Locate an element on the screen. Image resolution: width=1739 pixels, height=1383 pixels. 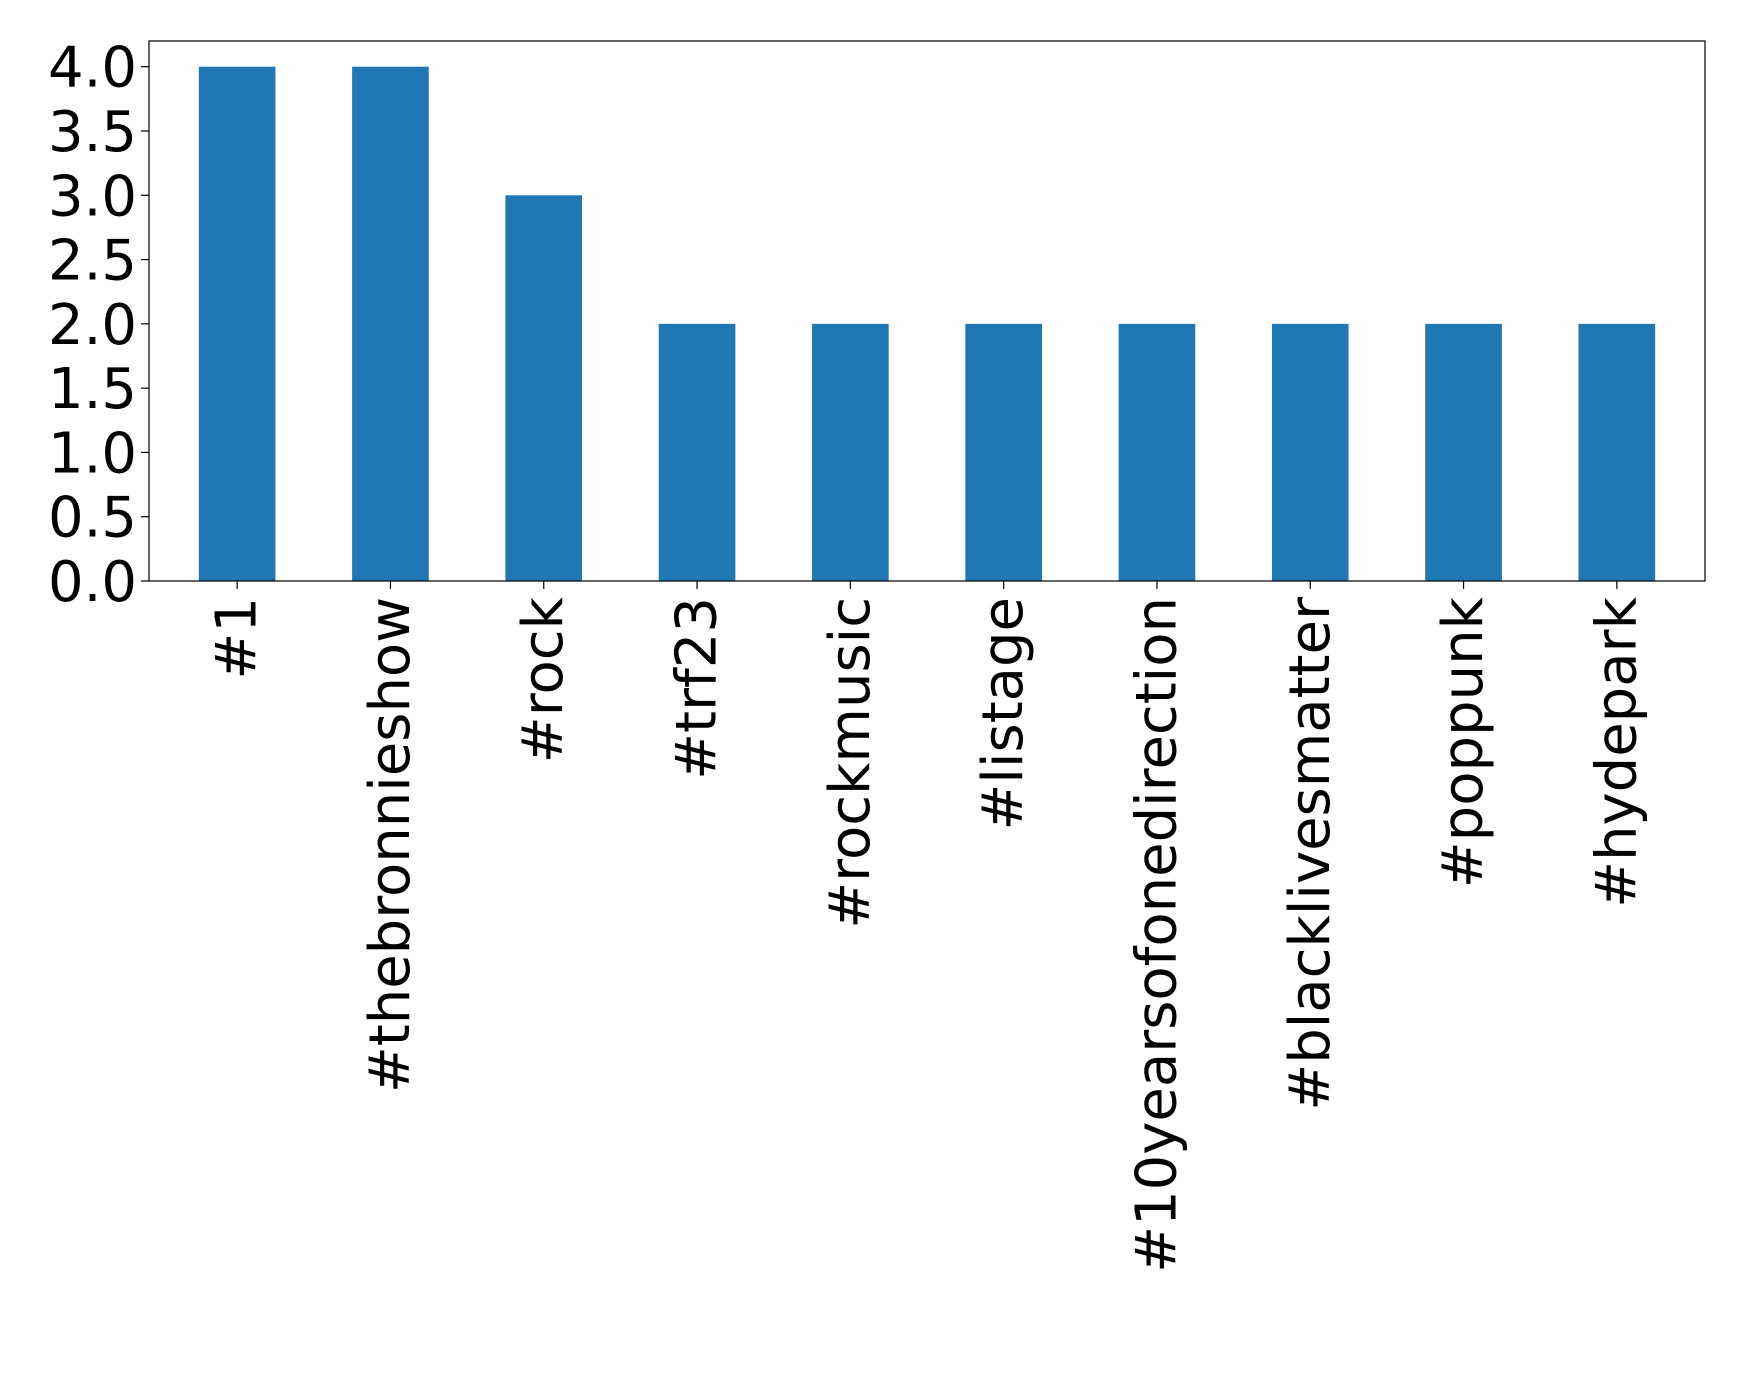
y-tick-label: 0.0 is located at coordinates (92, 582).